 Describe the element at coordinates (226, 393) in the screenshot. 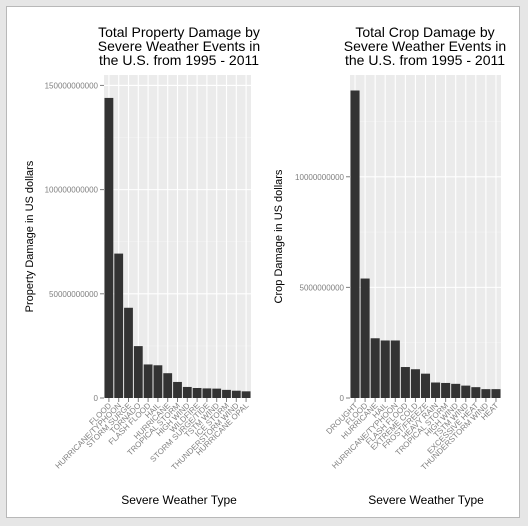

I see `bar-ice-storm` at that location.